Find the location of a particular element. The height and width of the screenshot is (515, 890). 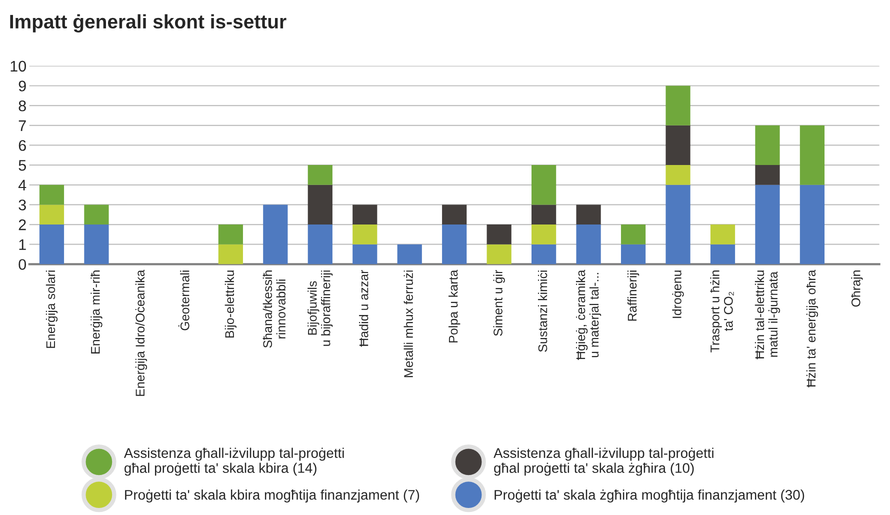

x-tick-label: Ġeotermali is located at coordinates (184, 300).